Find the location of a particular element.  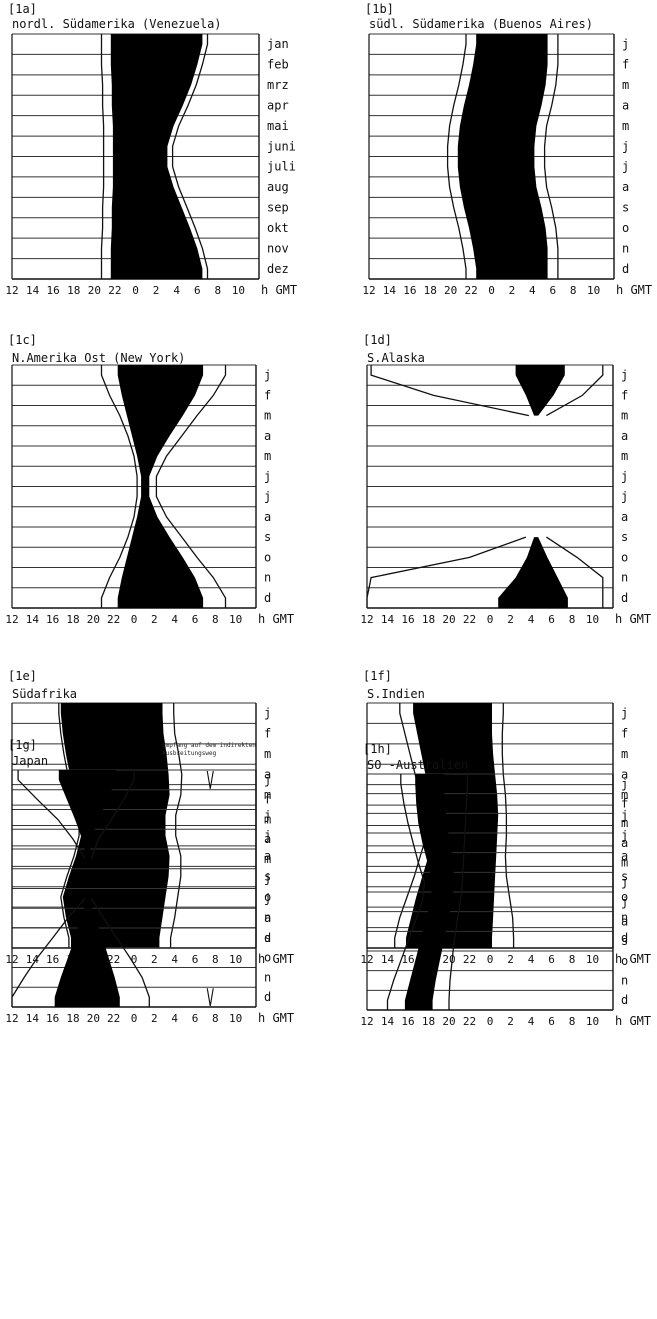

panel-title: N.Amerika Ost (New York) is located at coordinates (99, 358).